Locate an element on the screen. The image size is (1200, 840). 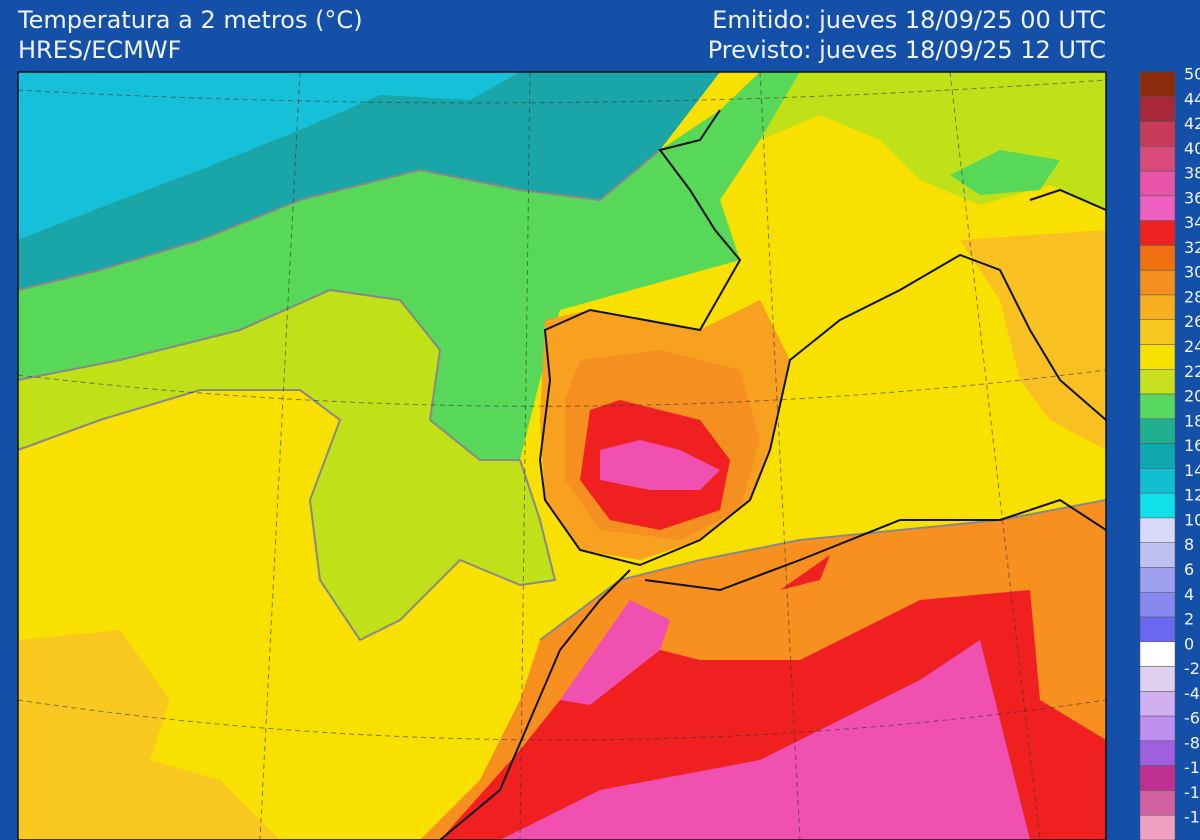
issued-time: Emitido: jueves 18/09/25 00 UTC is located at coordinates (909, 20).